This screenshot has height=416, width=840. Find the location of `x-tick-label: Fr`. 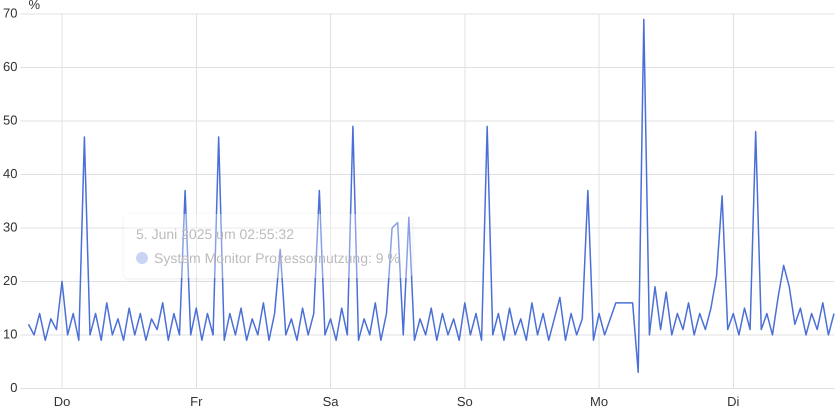

x-tick-label: Fr is located at coordinates (197, 401).